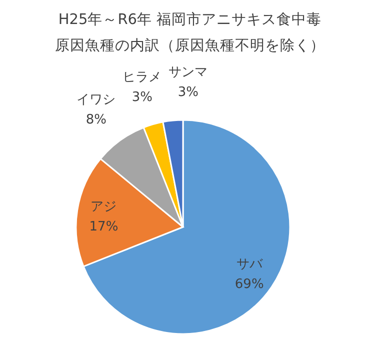 Image resolution: width=367 pixels, height=347 pixels. I want to click on chart-subtitle: 原因魚種の内訳（原因魚種不明を除く）, so click(190, 45).